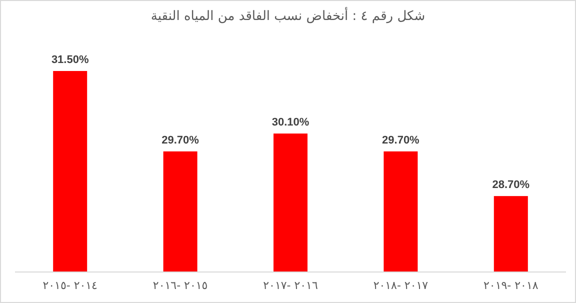 The image size is (576, 303). I want to click on data-label: 28.70%, so click(511, 185).